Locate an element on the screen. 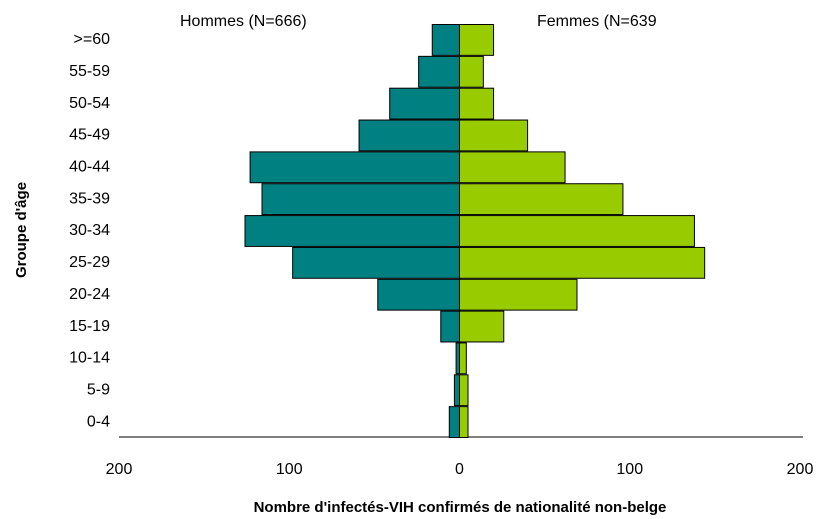 The width and height of the screenshot is (825, 519). y-tick-label: 30-34 is located at coordinates (89, 230).